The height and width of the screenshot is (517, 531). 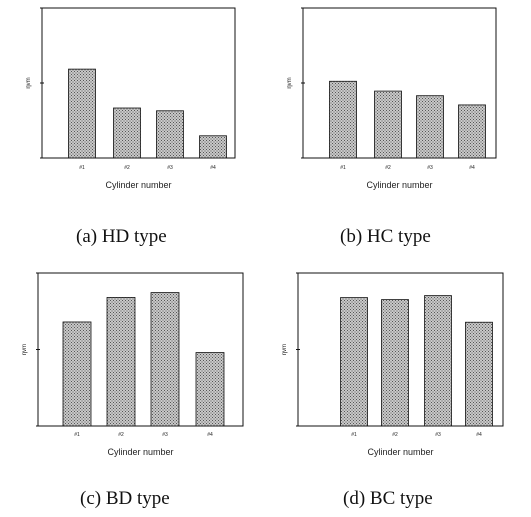 What do you see at coordinates (210, 435) in the screenshot?
I see `chart-c-xtick-label: #4` at bounding box center [210, 435].